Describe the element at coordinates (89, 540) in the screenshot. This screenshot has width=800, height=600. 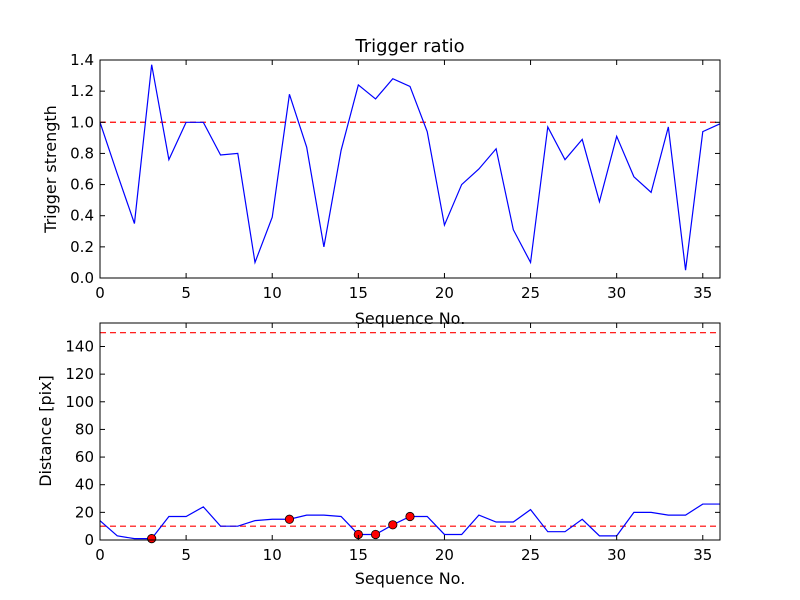
I see `distance-y-tick-label: 0` at that location.